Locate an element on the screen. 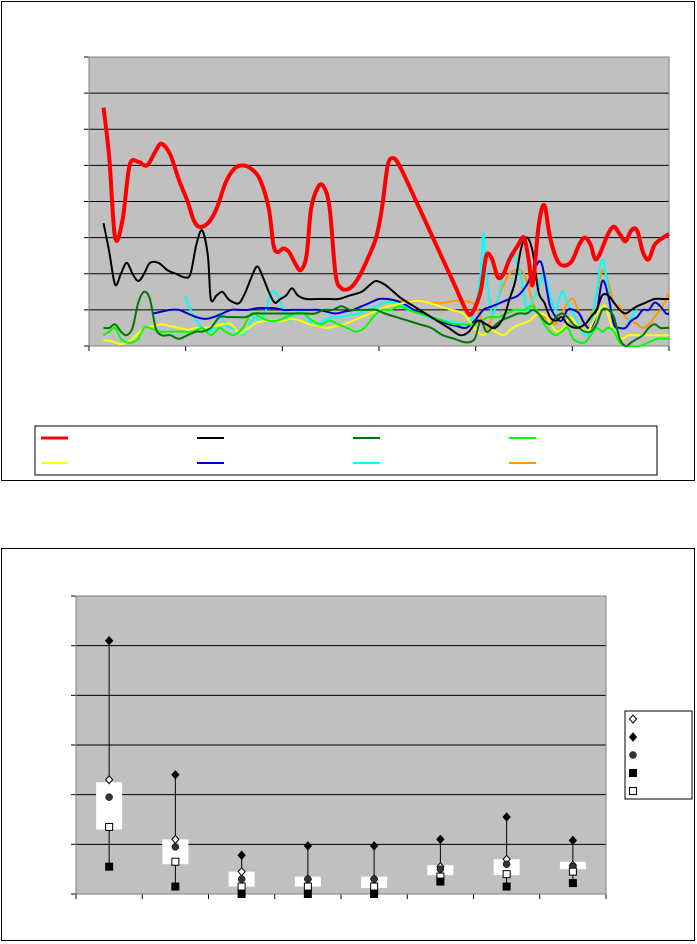 This screenshot has height=944, width=697. box is located at coordinates (109, 806).